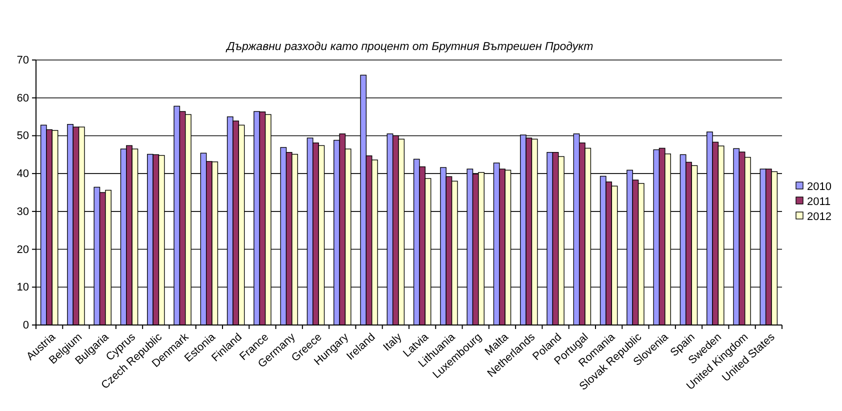 The width and height of the screenshot is (842, 411). What do you see at coordinates (409, 47) in the screenshot?
I see `chart-title: Държавни разходи като процент от Брутния Вътрешен Продукт` at bounding box center [409, 47].